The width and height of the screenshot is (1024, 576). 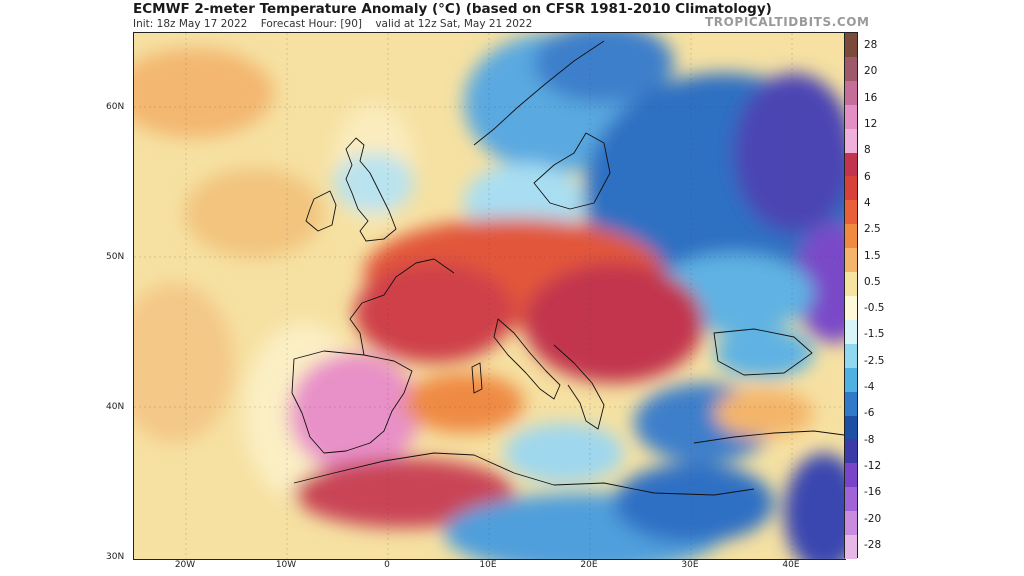 What do you see at coordinates (791, 565) in the screenshot?
I see `lon-label-40e: 40E` at bounding box center [791, 565].